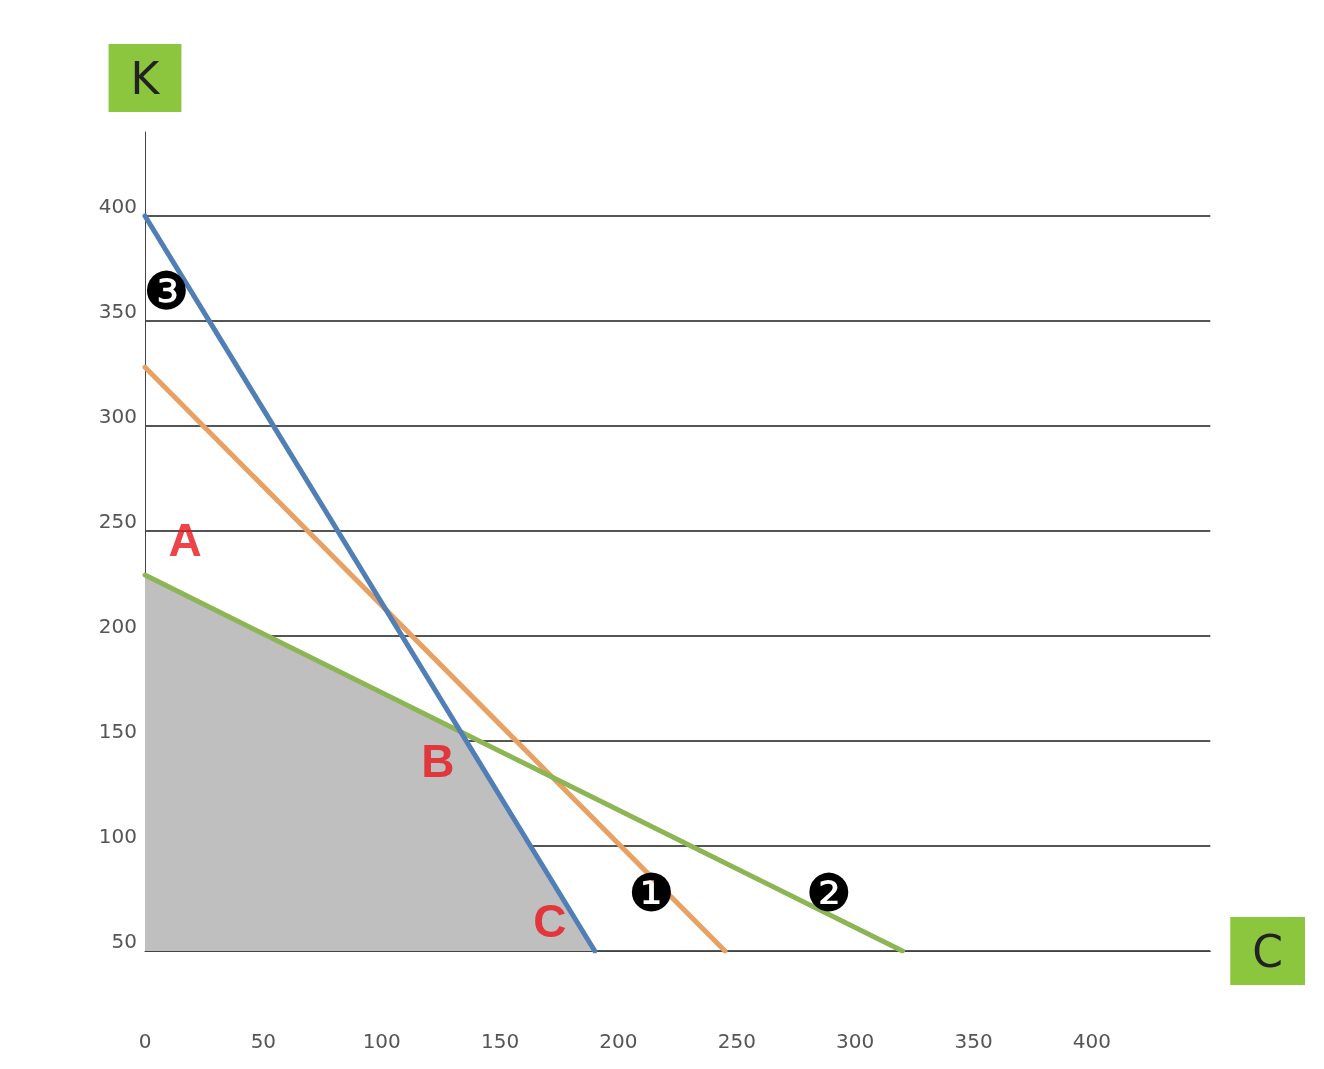  What do you see at coordinates (263, 1041) in the screenshot?
I see `x-tick-label: 50` at bounding box center [263, 1041].